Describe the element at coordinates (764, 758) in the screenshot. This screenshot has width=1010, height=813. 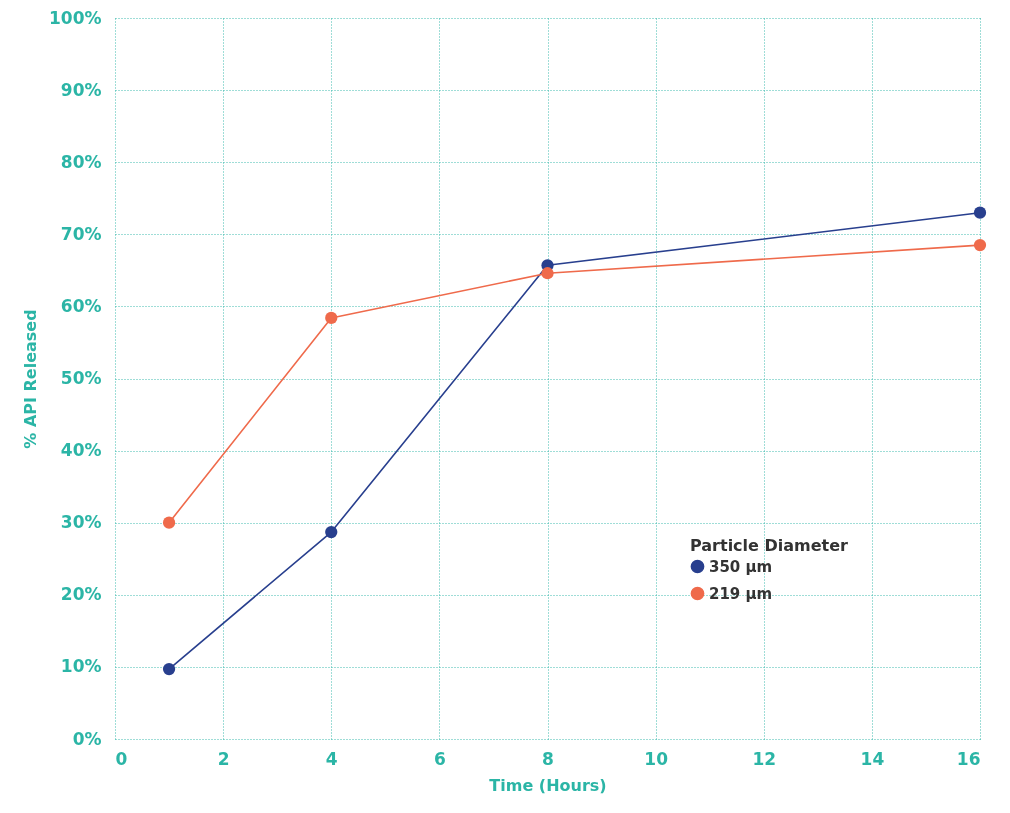
I see `x-tick-label: 12` at that location.